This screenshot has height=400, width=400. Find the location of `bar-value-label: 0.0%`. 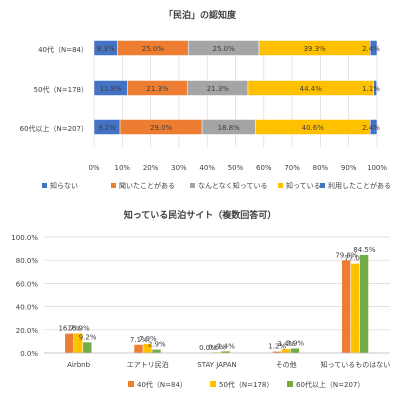

bar-value-label: 0.0% is located at coordinates (208, 348).